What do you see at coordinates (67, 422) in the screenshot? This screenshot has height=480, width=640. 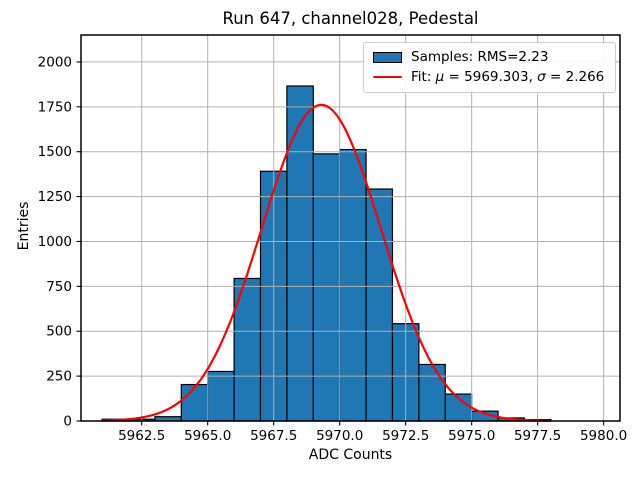 I see `y-tick-label: 0` at bounding box center [67, 422].